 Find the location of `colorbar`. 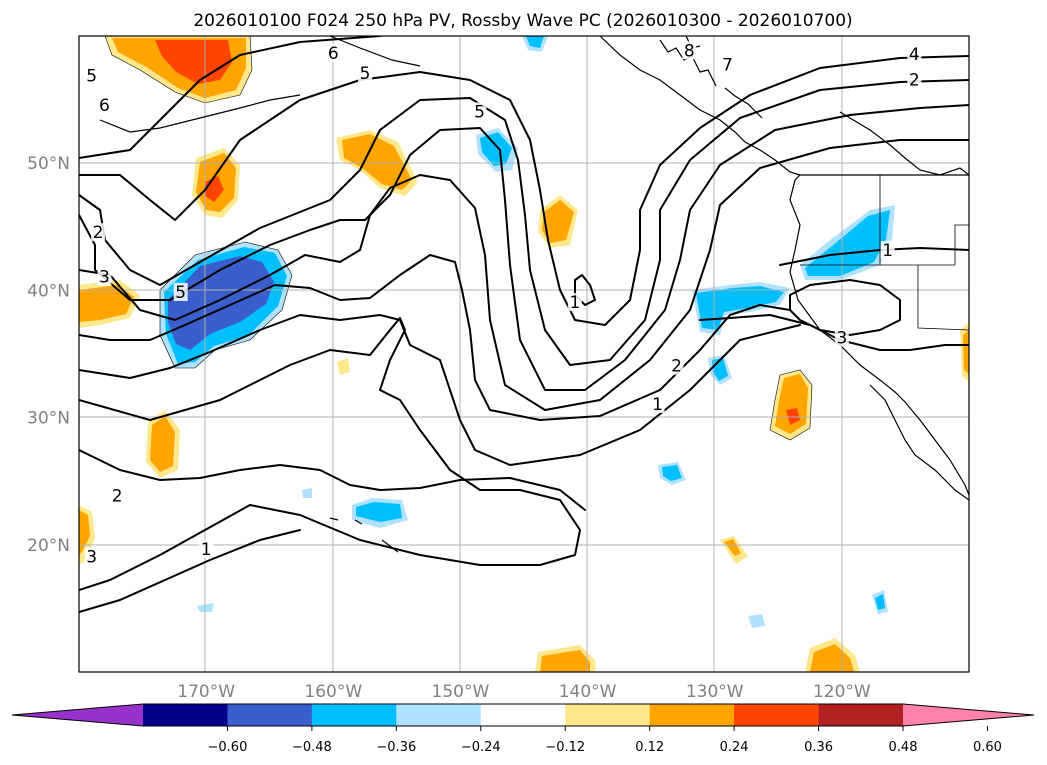

colorbar is located at coordinates (523, 715).